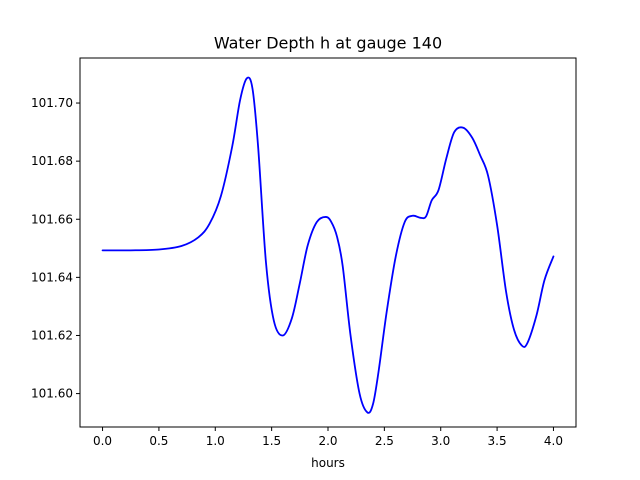 The width and height of the screenshot is (640, 480). Describe the element at coordinates (52, 394) in the screenshot. I see `y-tick-label: 101.60` at that location.